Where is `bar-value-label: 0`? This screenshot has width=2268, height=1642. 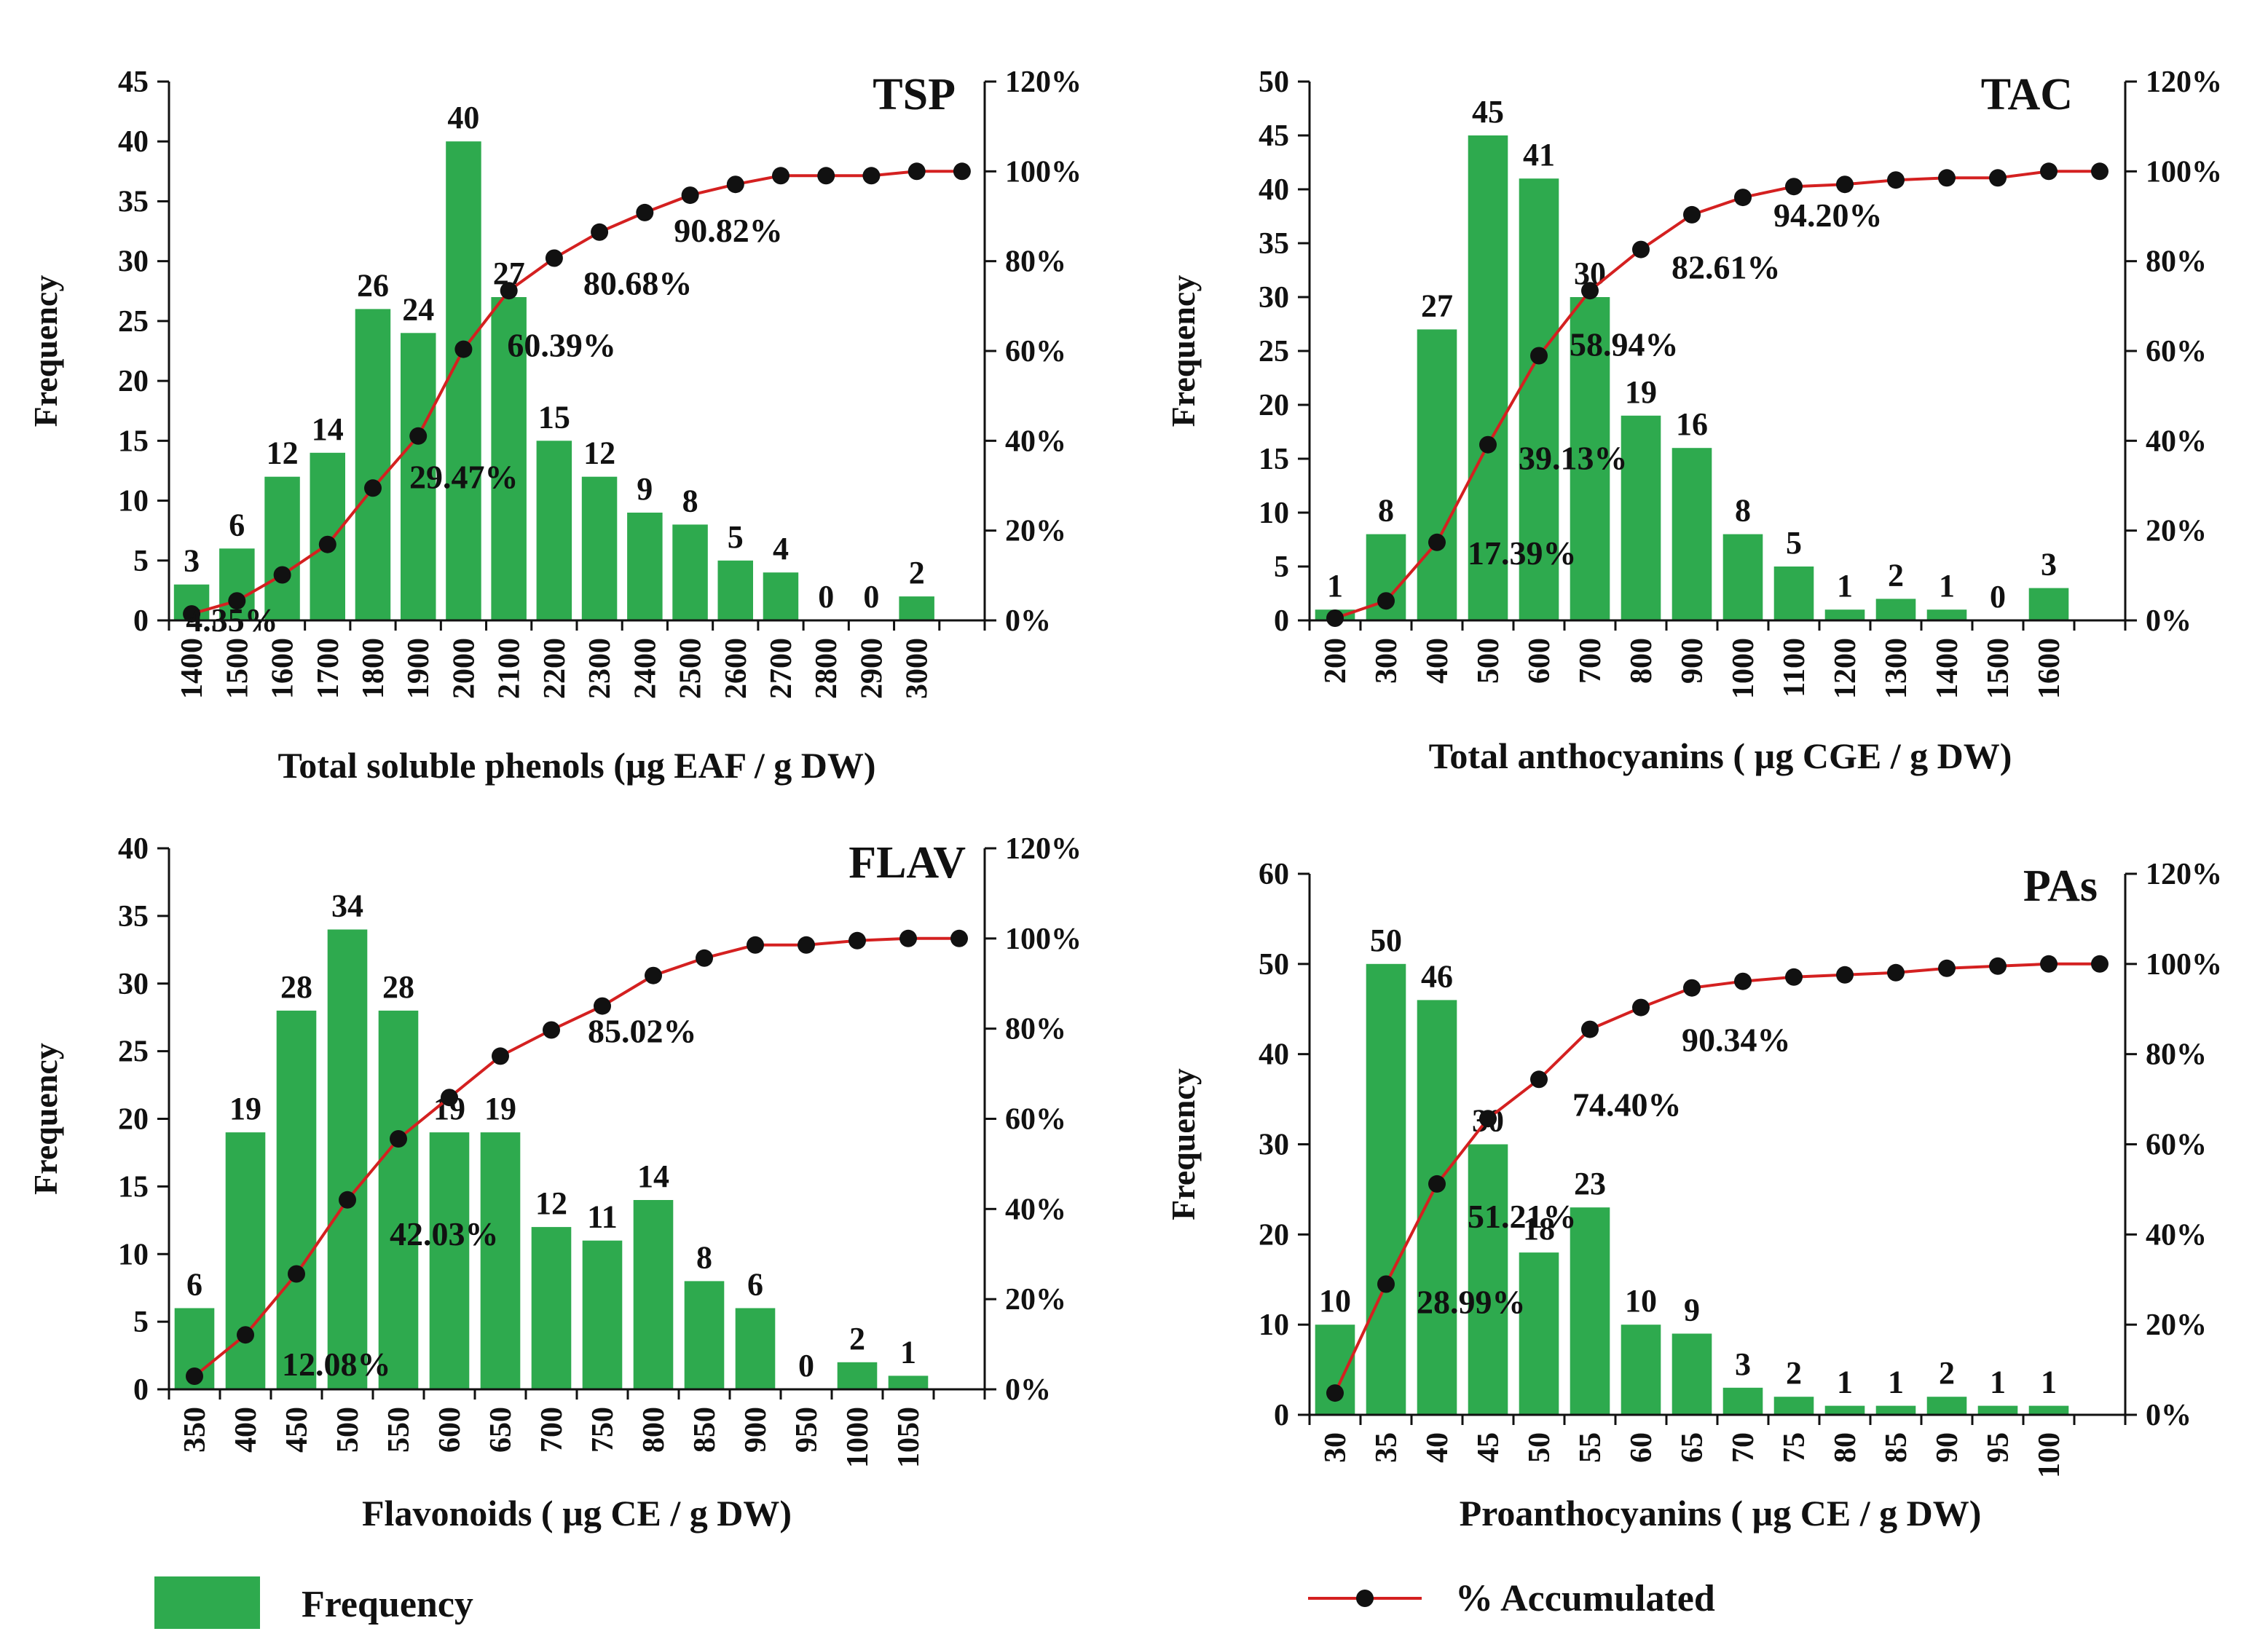
bar-value-label: 0 is located at coordinates (871, 597).